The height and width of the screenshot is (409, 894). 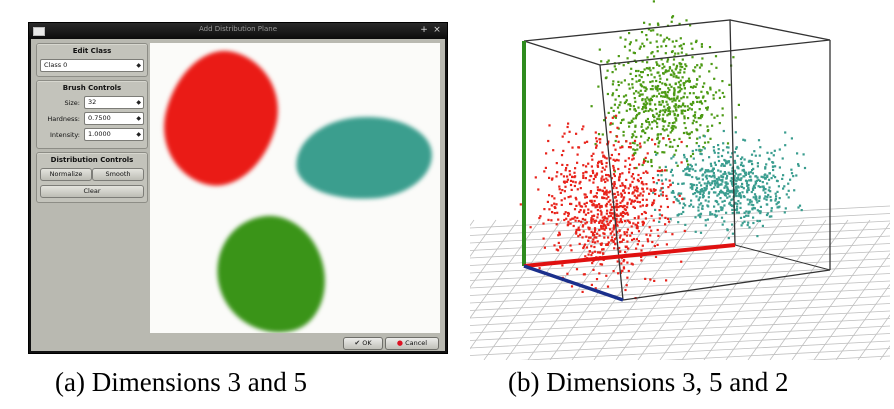 I want to click on size-spinbox: 32 ◆, so click(x=114, y=102).